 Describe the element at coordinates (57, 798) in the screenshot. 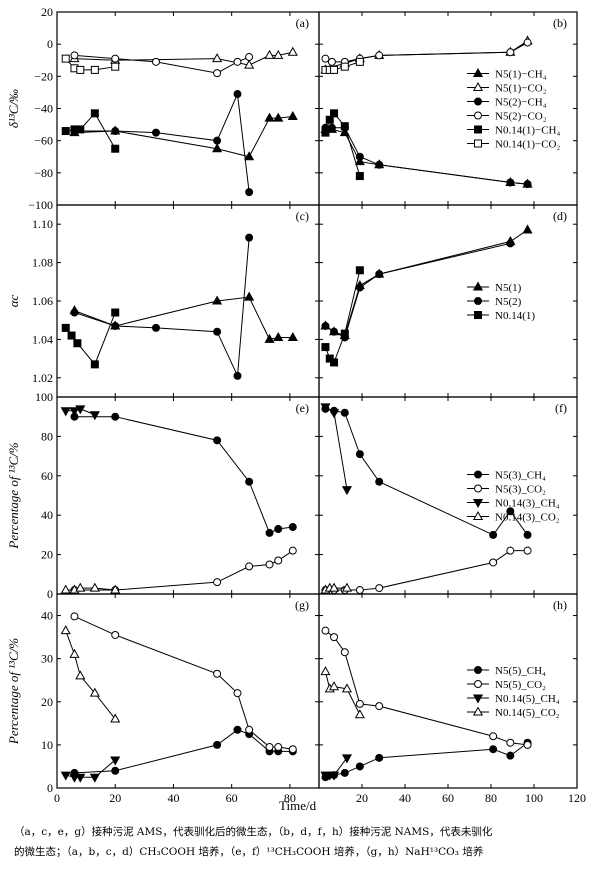

I see `x-tick-label: 0` at that location.